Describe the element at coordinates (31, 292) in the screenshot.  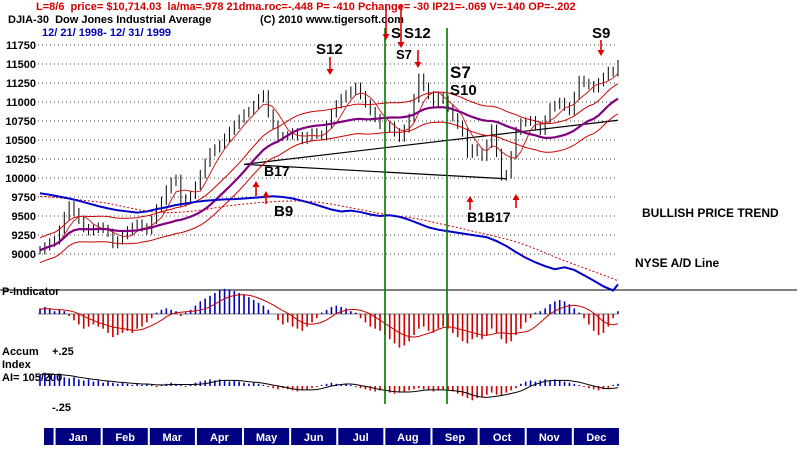
I see `p-indicator-label: P-Indicator` at that location.